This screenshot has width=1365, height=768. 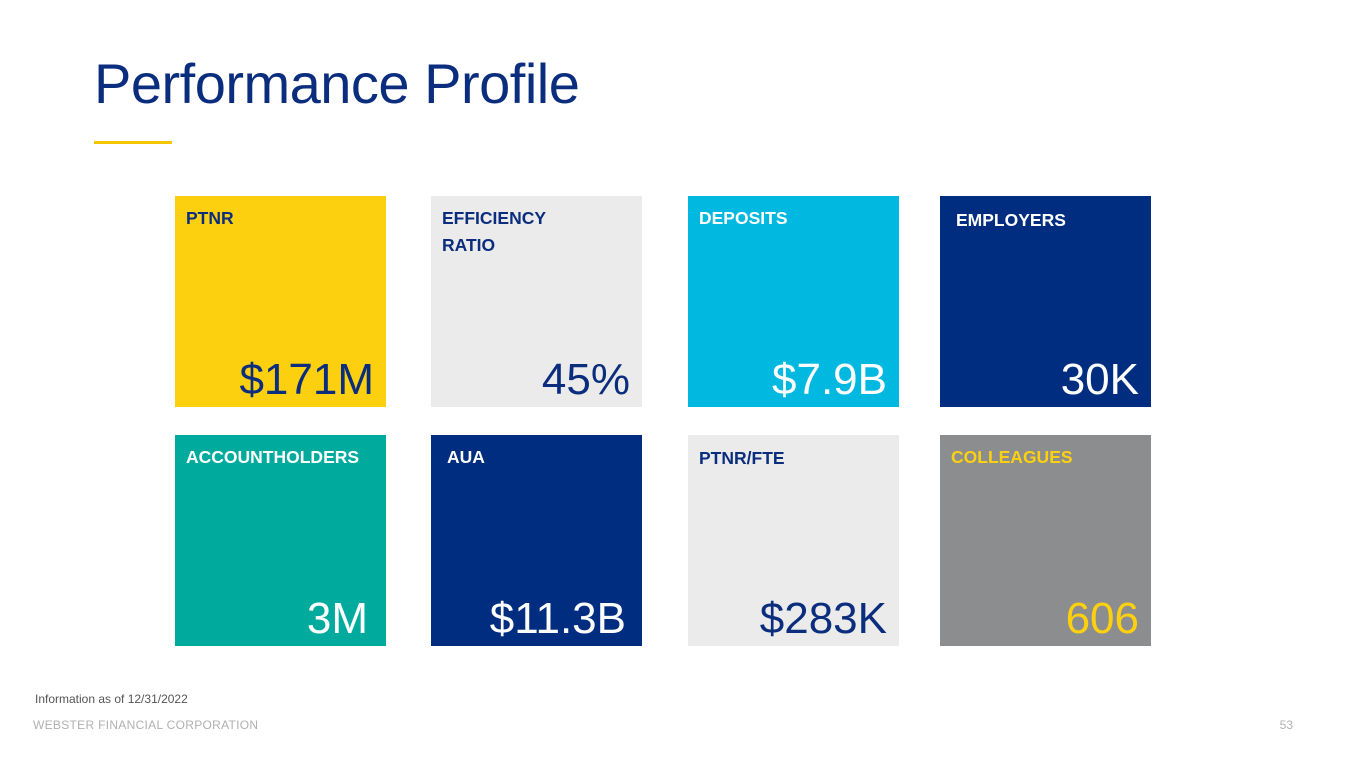 I want to click on page-number: 53, so click(x=1286, y=725).